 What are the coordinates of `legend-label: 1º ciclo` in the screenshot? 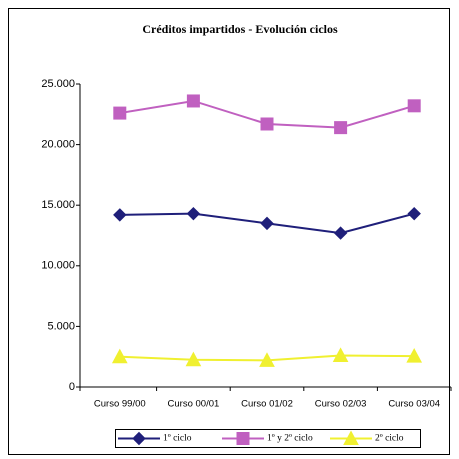 It's located at (177, 439).